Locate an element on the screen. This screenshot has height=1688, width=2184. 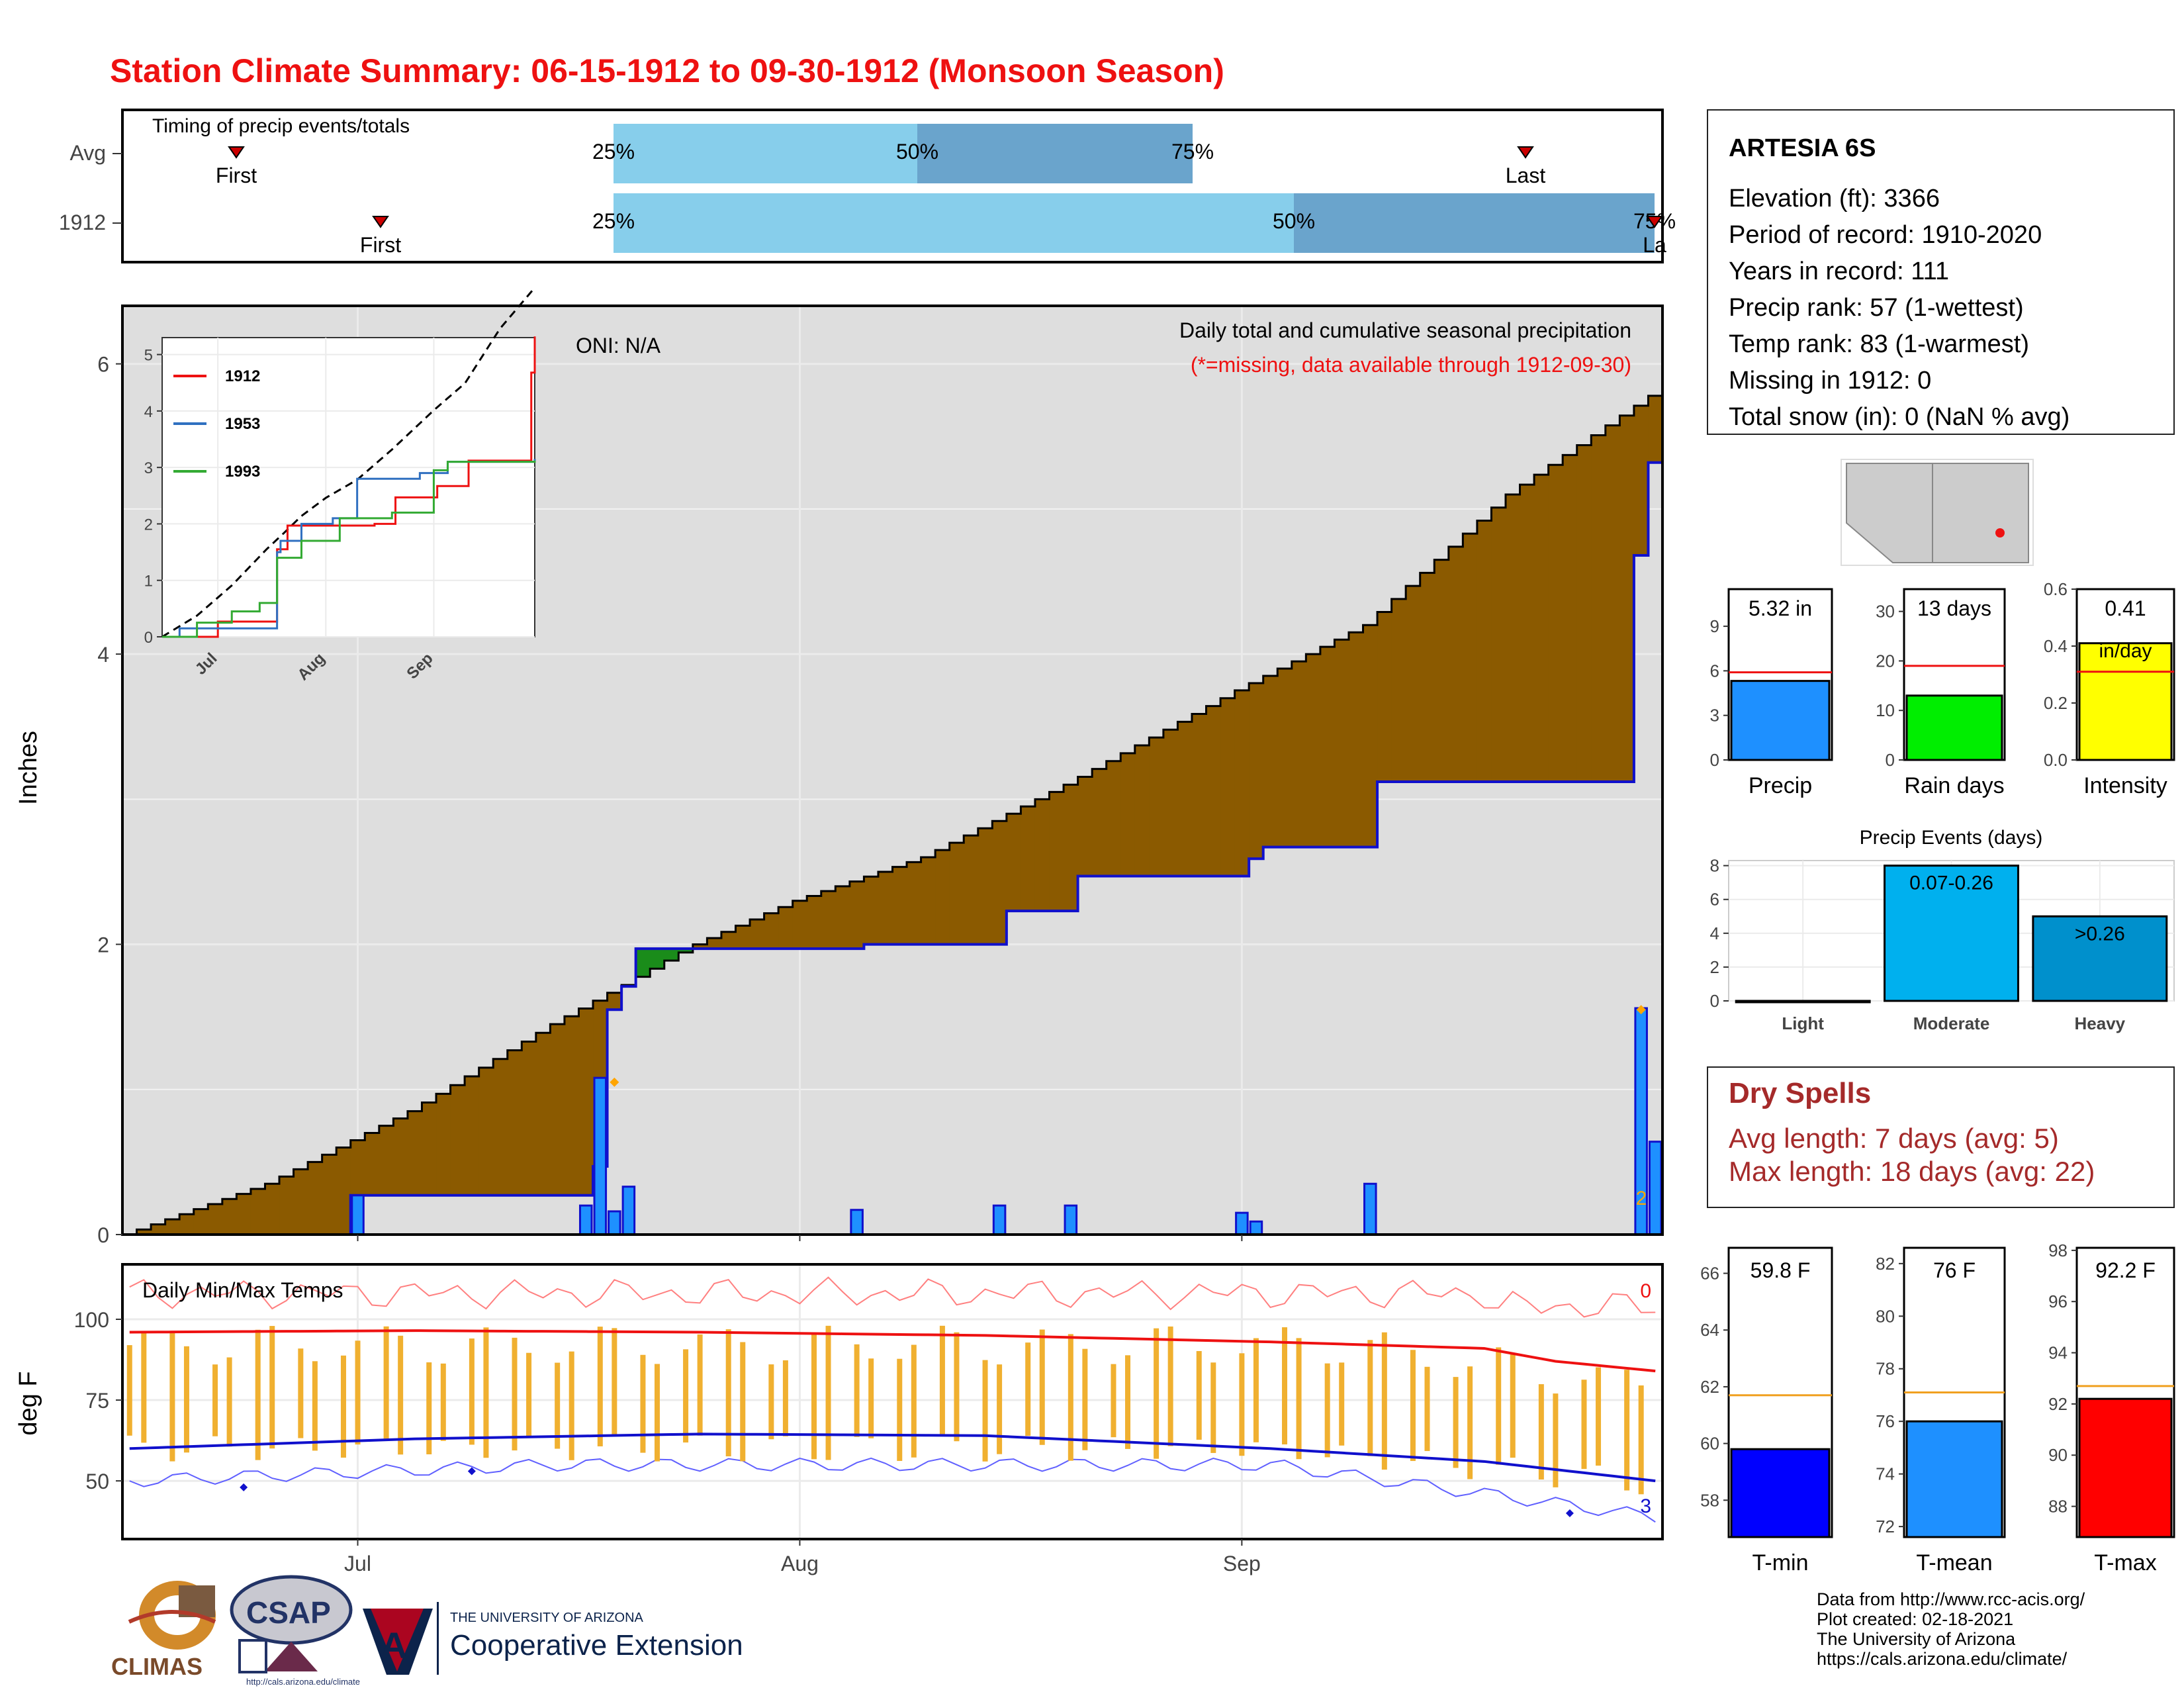
summary-value-0: 5.32 in is located at coordinates (1780, 608).